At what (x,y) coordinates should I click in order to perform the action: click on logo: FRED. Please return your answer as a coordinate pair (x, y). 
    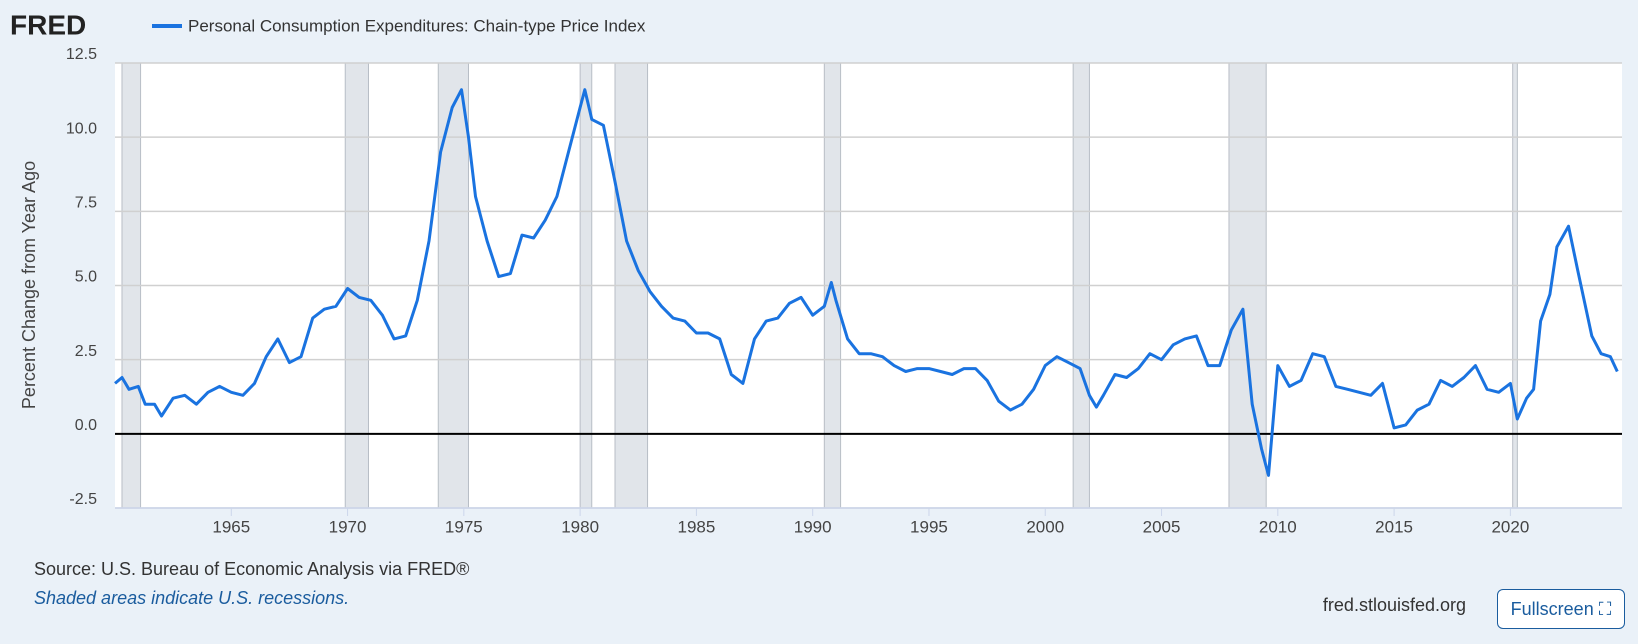
    Looking at the image, I should click on (48, 24).